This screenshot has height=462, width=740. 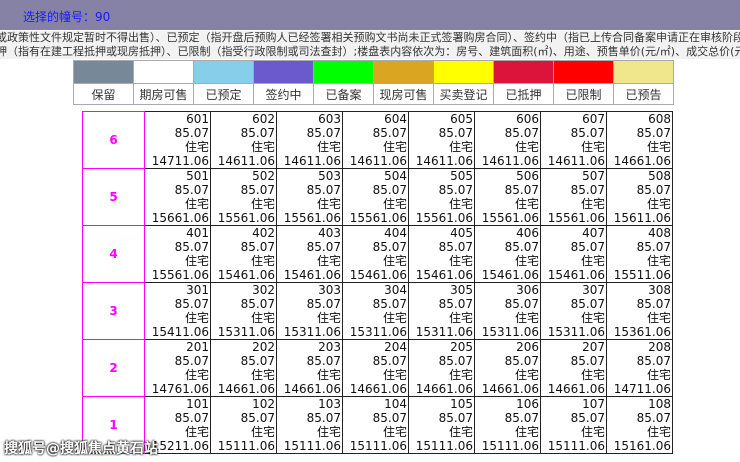 What do you see at coordinates (573, 311) in the screenshot?
I see `unit-cell: 307 85.07 住宅 15311.06` at bounding box center [573, 311].